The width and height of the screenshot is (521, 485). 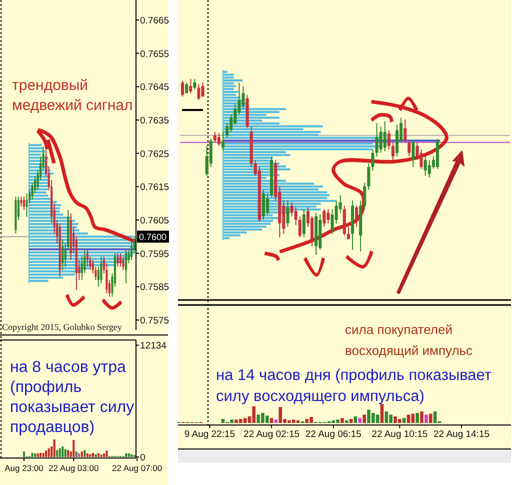 I want to click on y-tick-label: 0.7575, so click(x=155, y=321).